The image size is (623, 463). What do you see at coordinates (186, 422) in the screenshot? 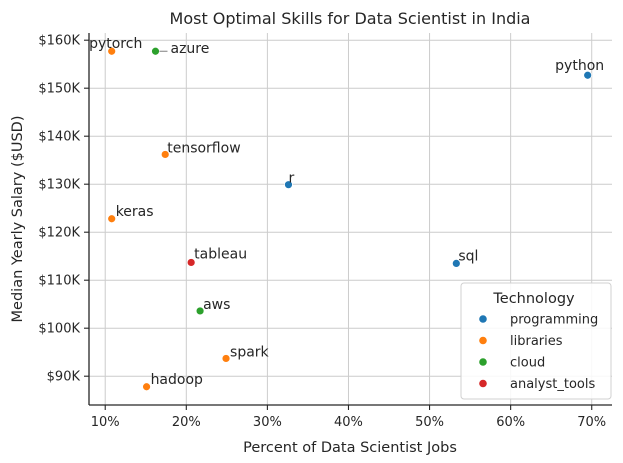
I see `x-tick-label: 20%` at bounding box center [186, 422].